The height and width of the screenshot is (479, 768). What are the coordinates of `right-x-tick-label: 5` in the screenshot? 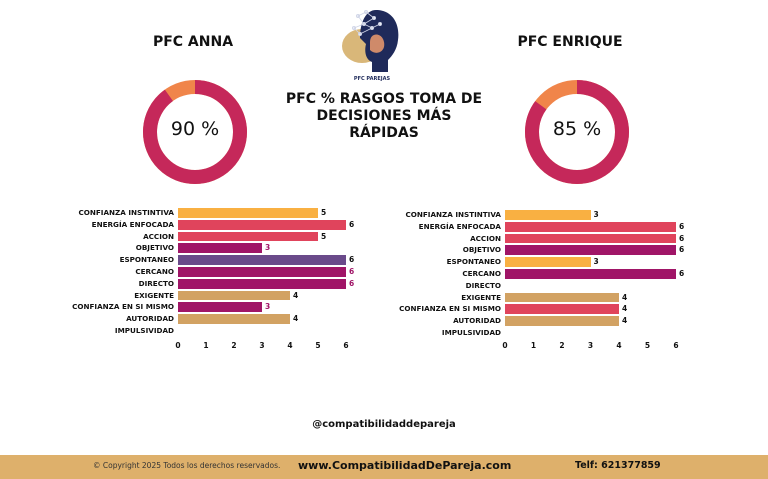 It's located at (647, 345).